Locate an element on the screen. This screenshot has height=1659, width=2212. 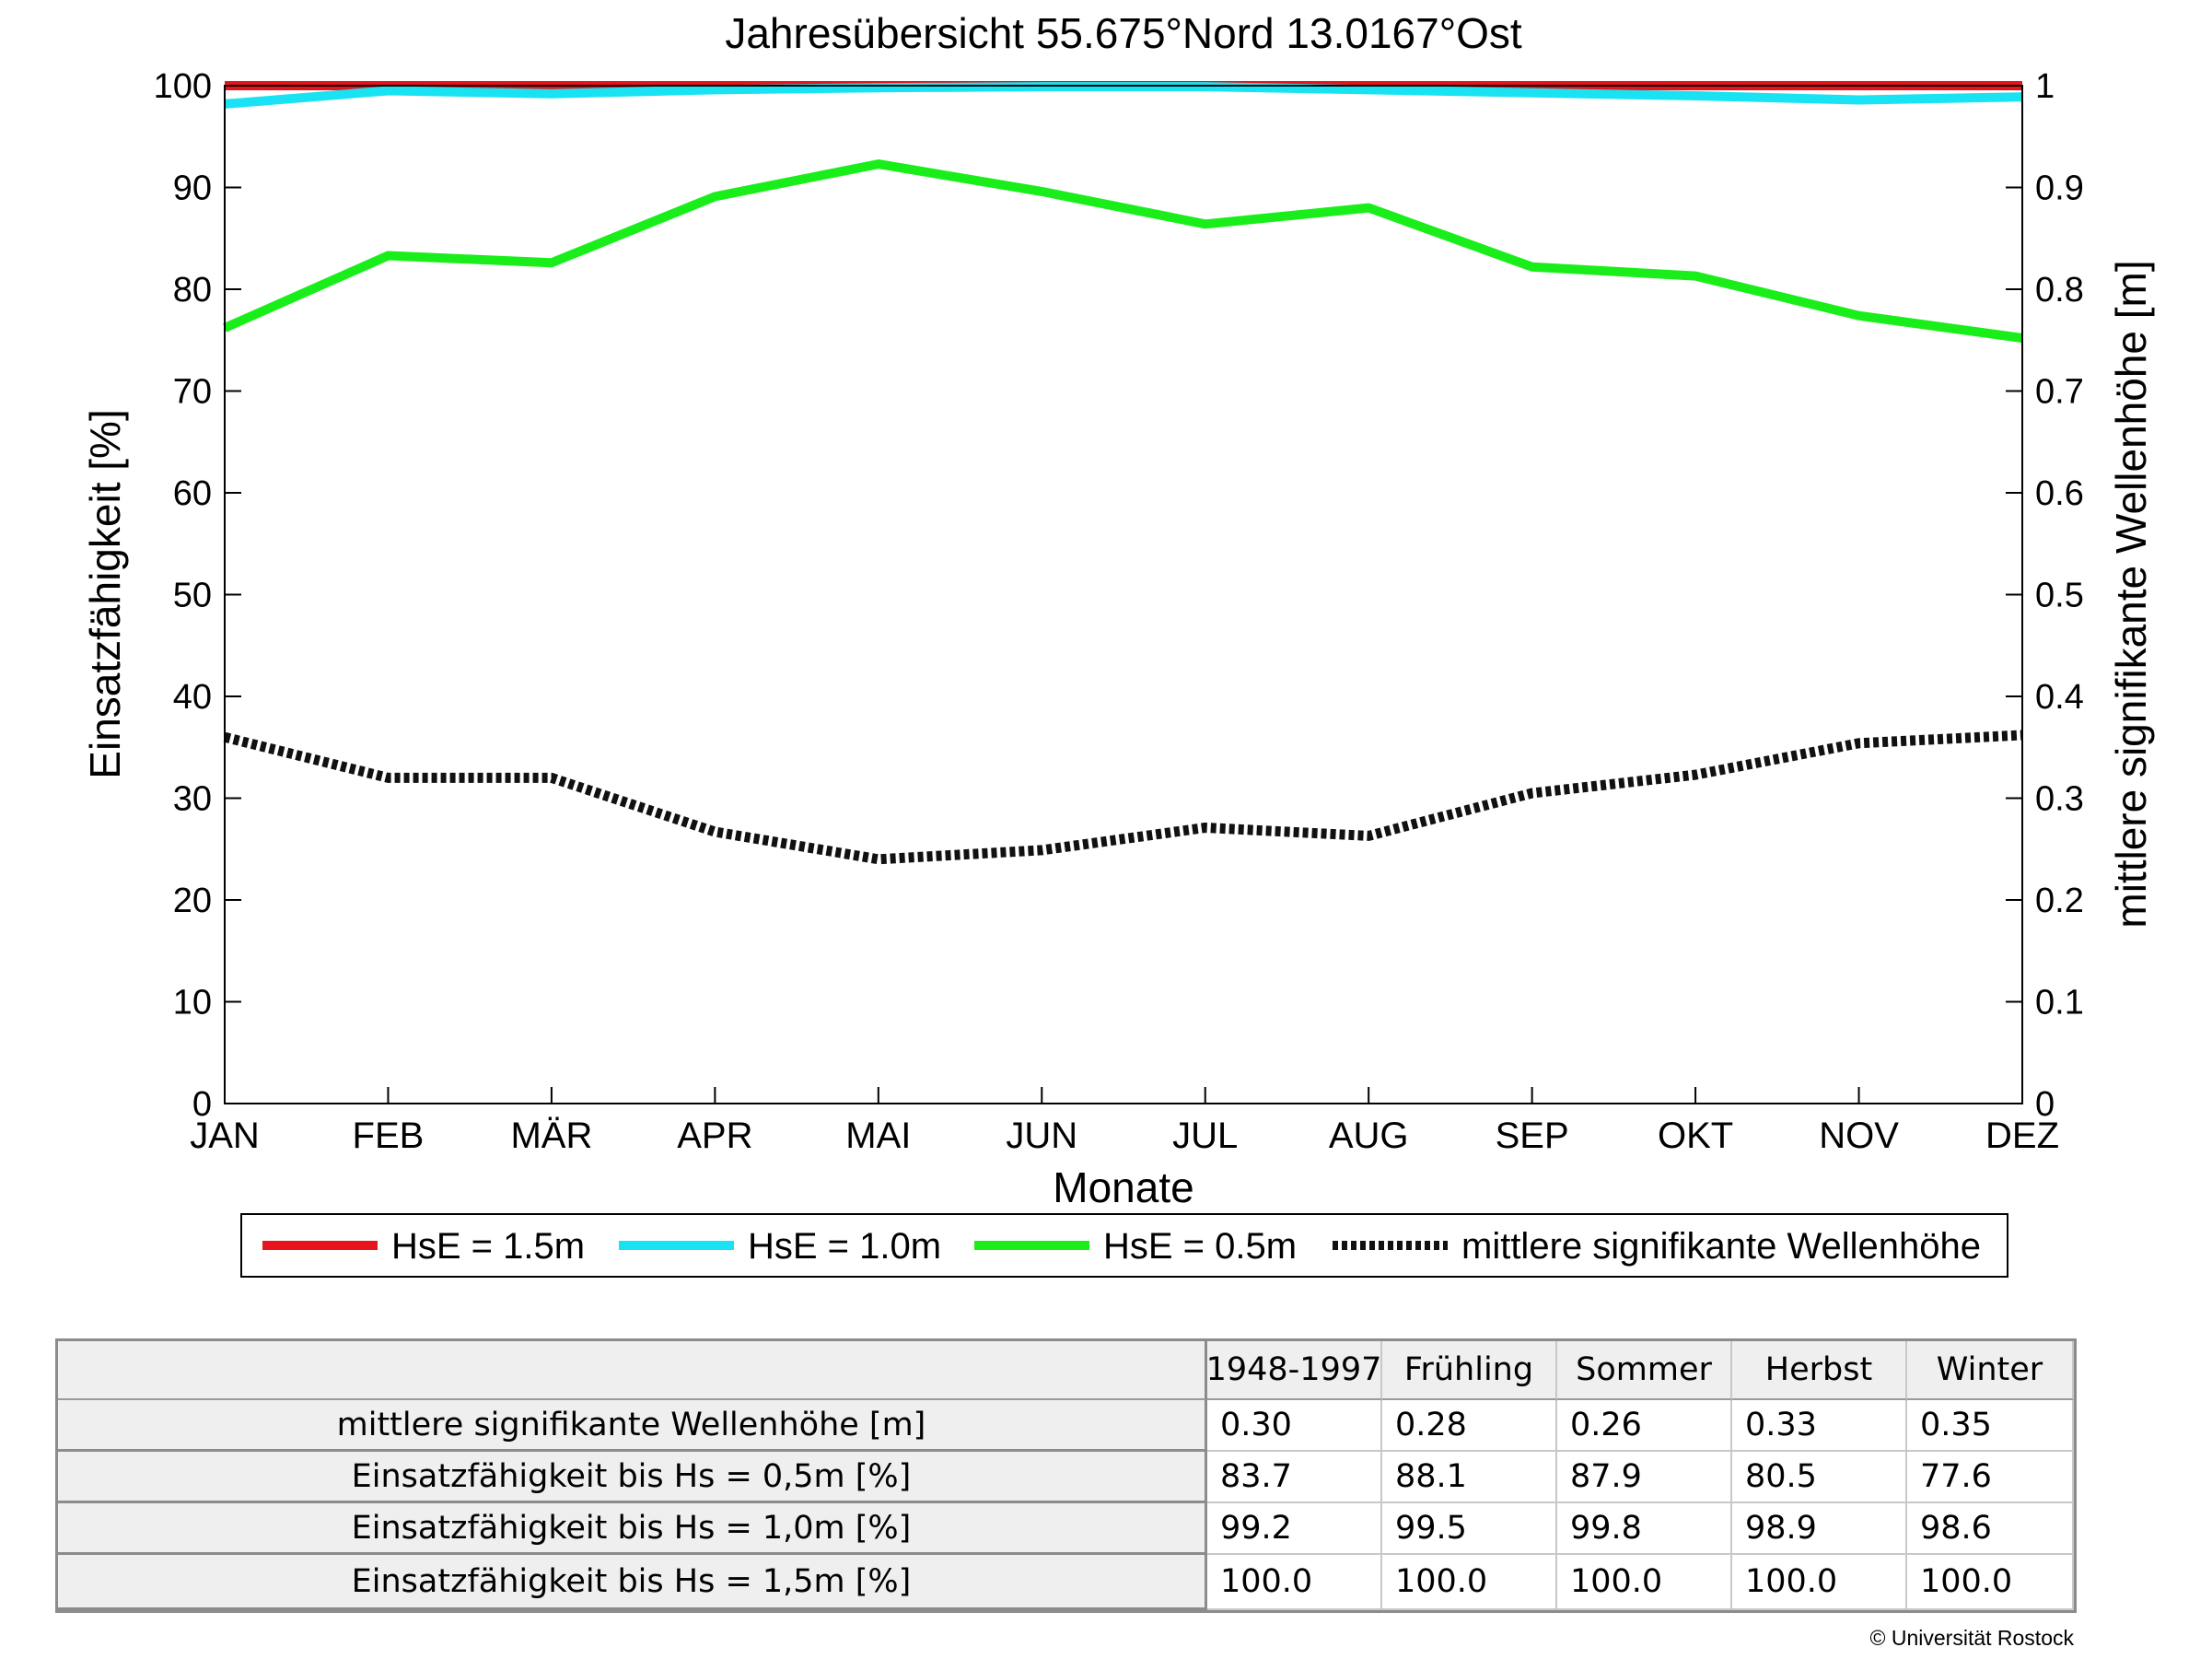
table-cell: 98.9 is located at coordinates (1820, 1529).